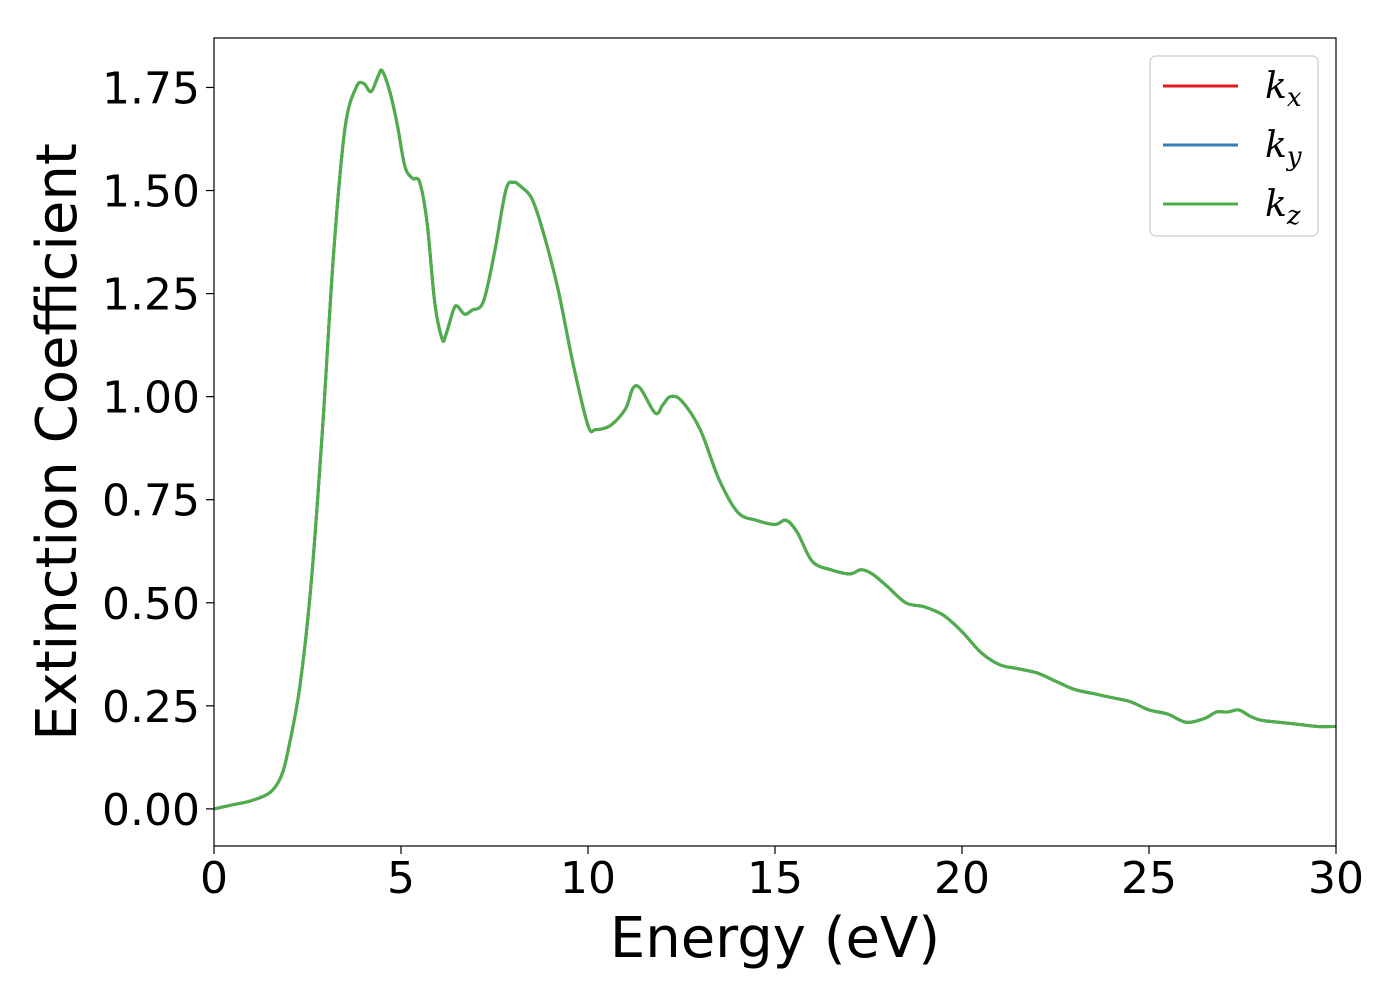 This screenshot has width=1400, height=1000. I want to click on x-tick-label: 10, so click(588, 878).